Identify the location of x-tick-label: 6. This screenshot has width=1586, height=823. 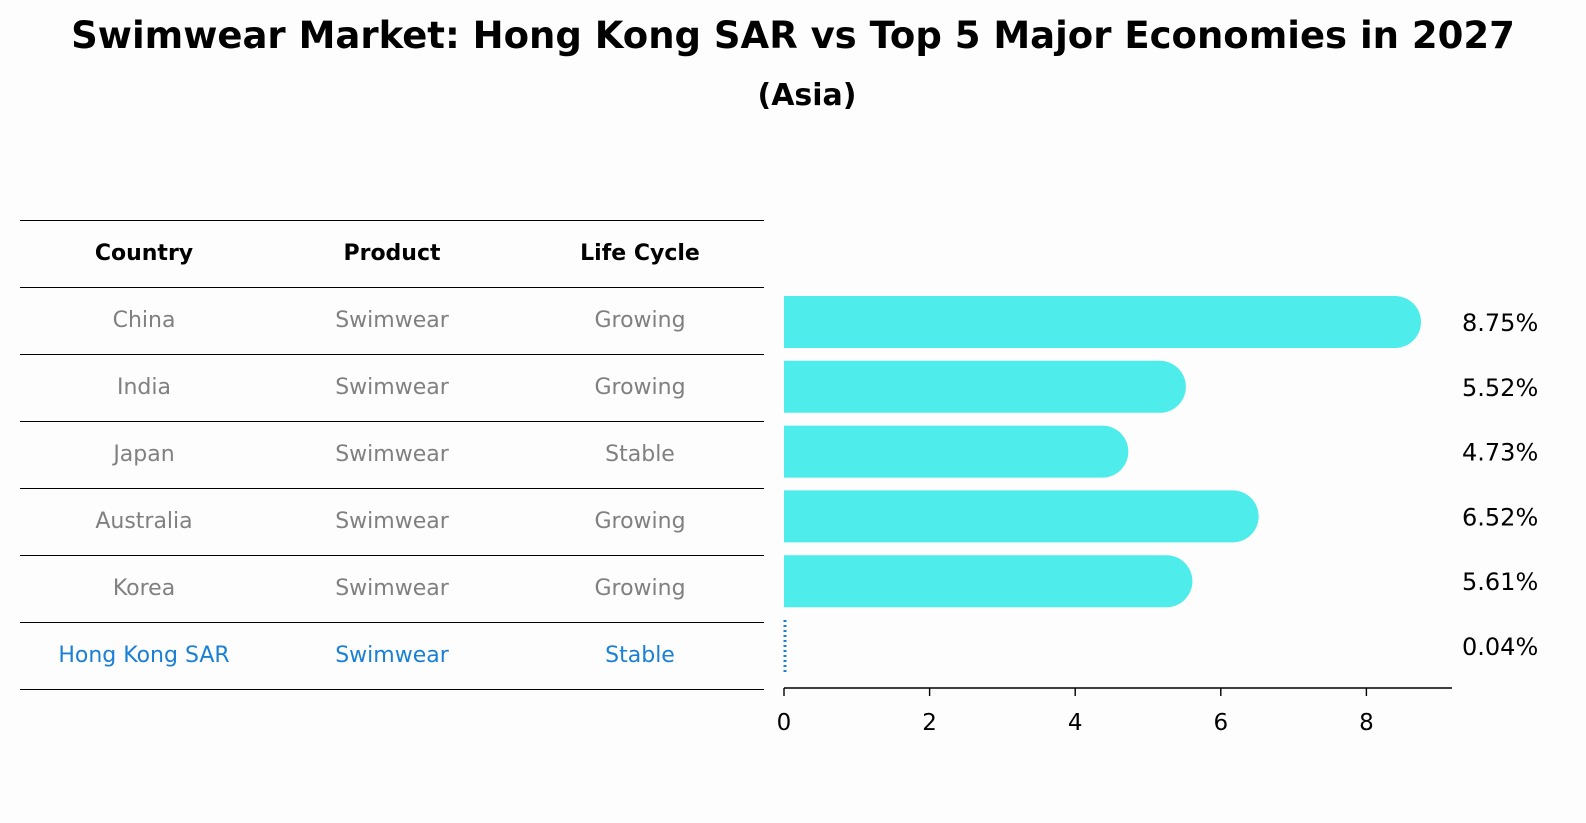
(1220, 723).